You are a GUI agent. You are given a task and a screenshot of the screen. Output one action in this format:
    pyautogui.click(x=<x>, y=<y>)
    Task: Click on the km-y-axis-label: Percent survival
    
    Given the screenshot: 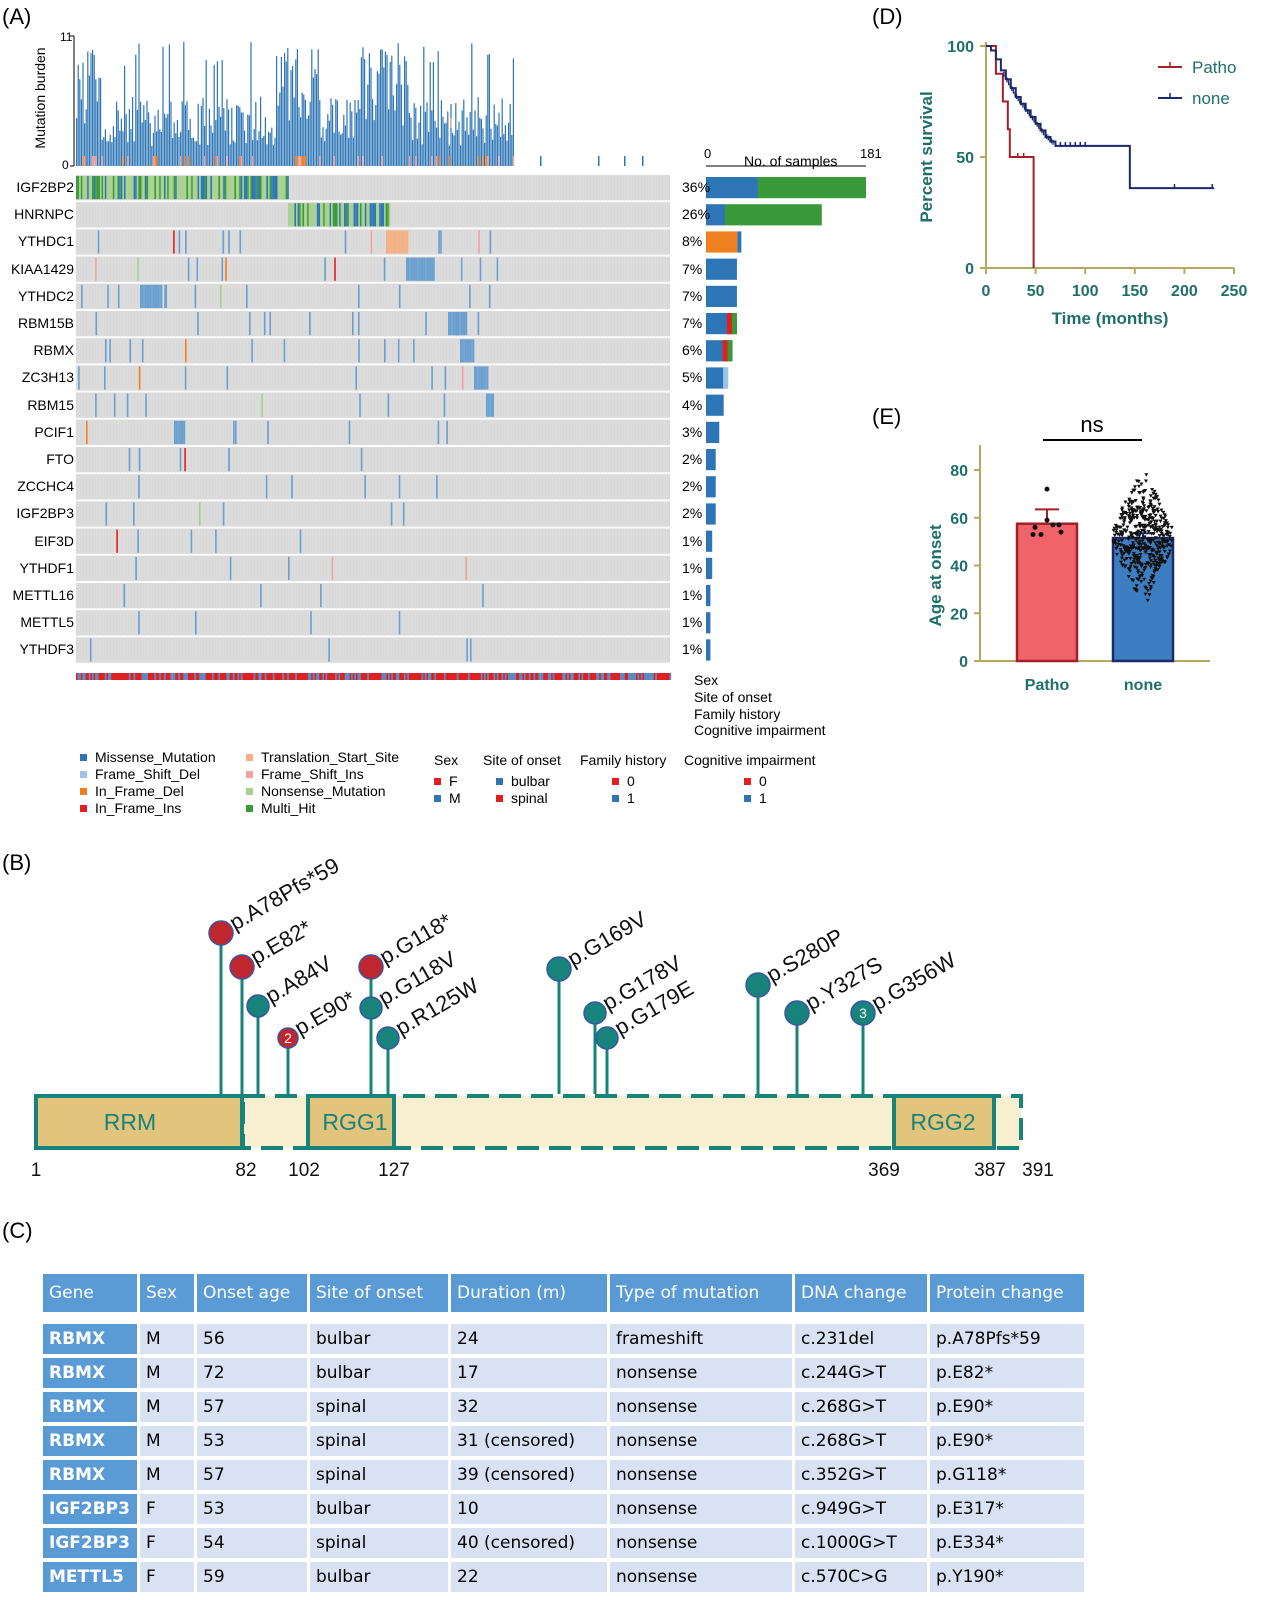 What is the action you would take?
    pyautogui.click(x=926, y=156)
    